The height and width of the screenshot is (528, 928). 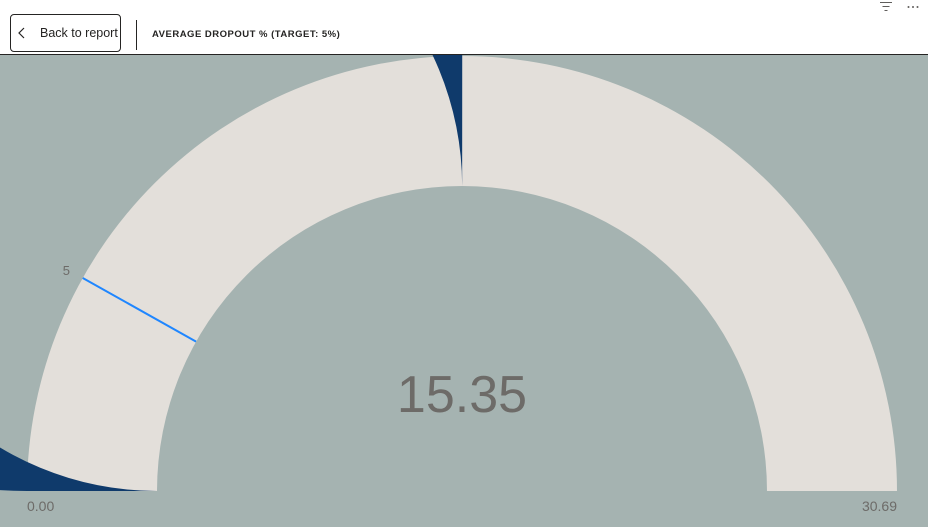 I want to click on back-to-report-button: Back to report, so click(x=65, y=33).